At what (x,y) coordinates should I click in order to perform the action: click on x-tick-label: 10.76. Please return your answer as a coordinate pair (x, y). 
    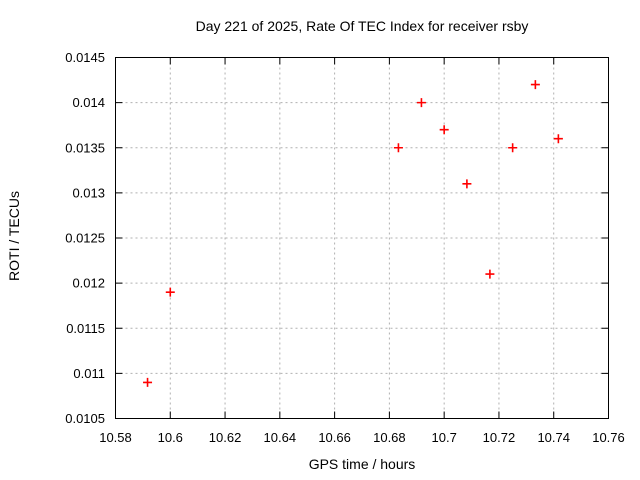
    Looking at the image, I should click on (608, 437).